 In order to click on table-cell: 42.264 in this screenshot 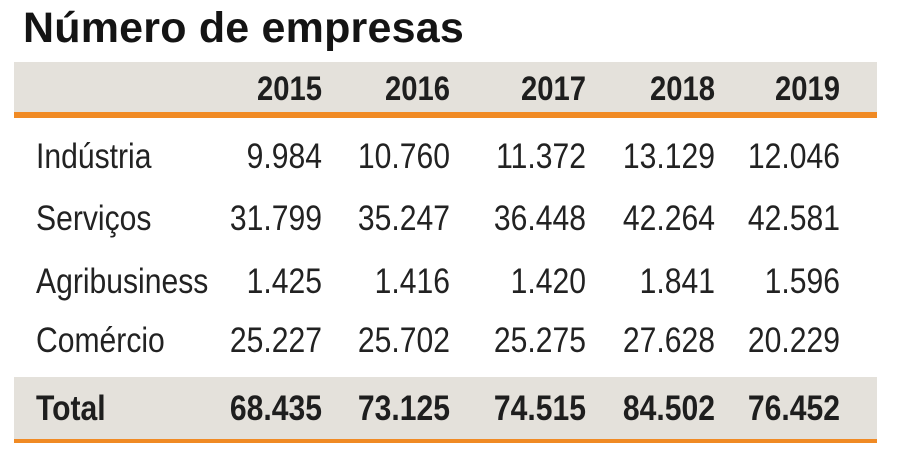, I will do `click(668, 218)`.